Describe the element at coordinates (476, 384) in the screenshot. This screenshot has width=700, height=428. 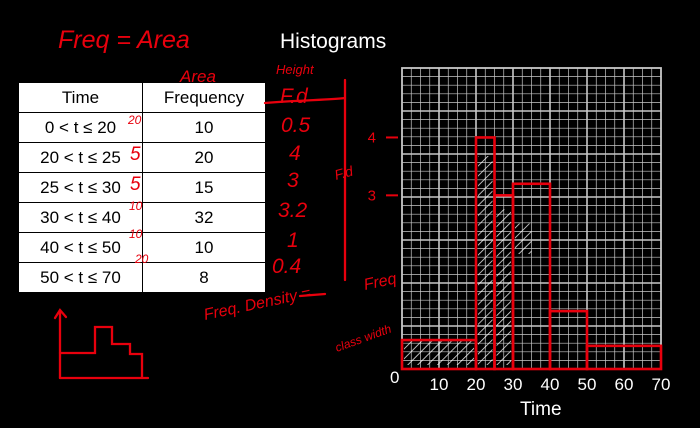
I see `x-tick-label: 20` at that location.